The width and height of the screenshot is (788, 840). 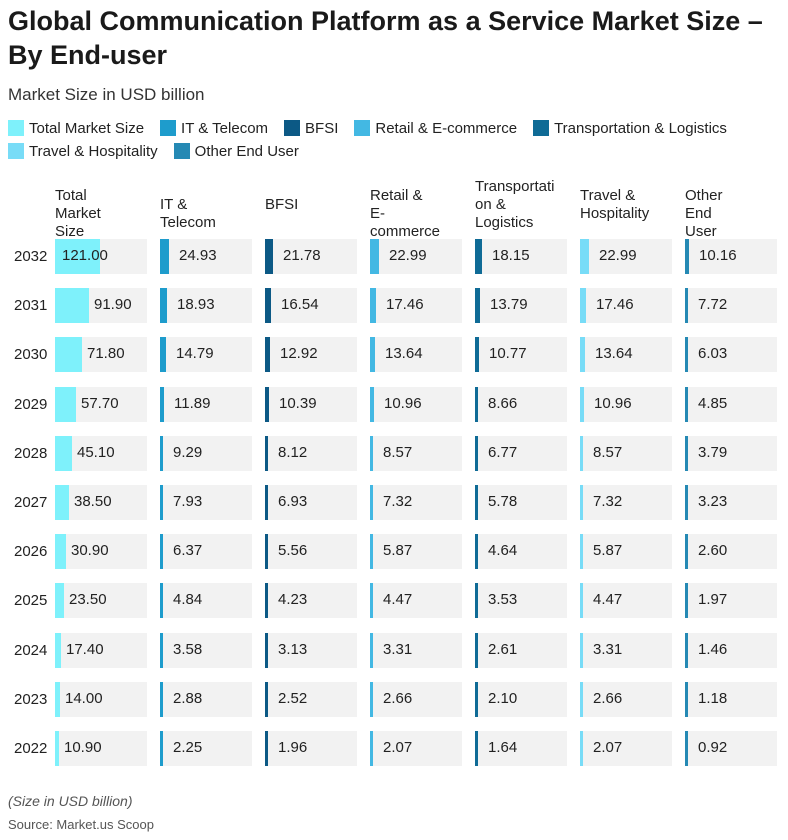 I want to click on table-cell: 24.93, so click(x=206, y=256).